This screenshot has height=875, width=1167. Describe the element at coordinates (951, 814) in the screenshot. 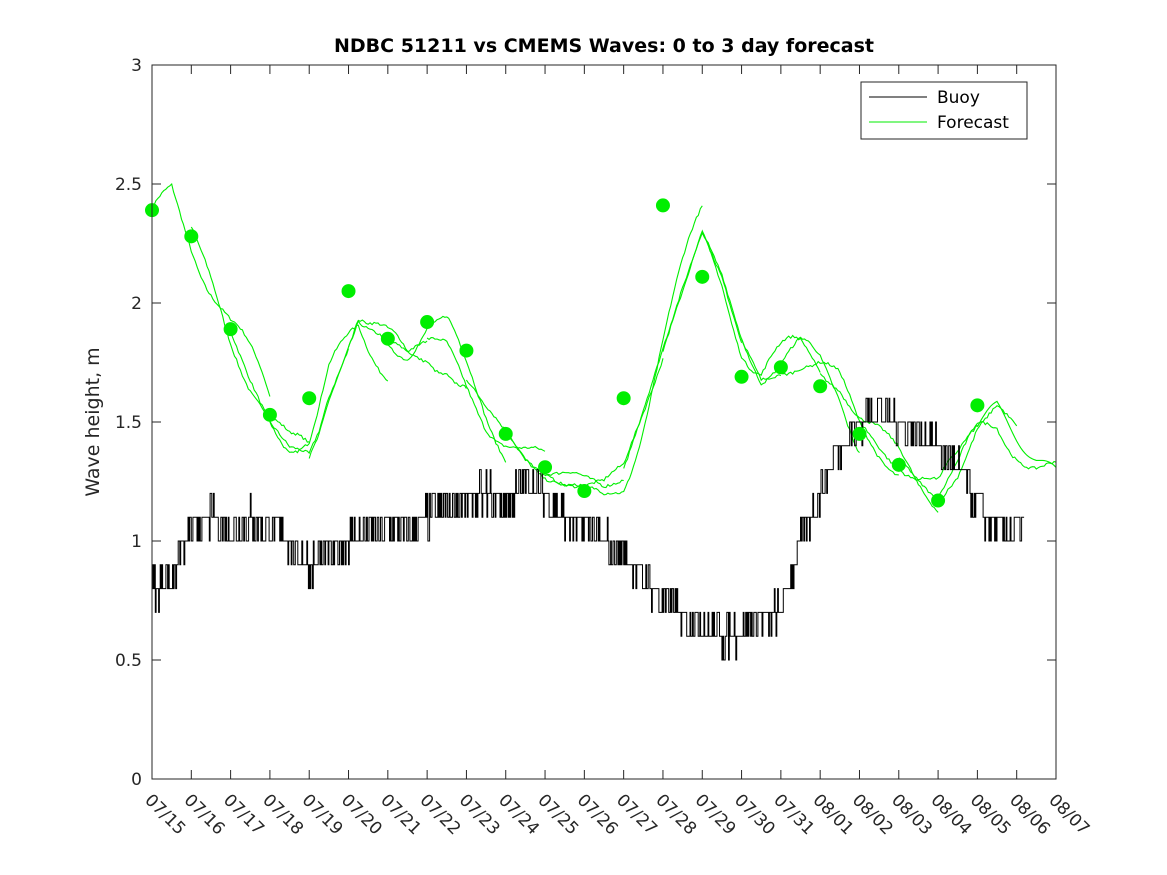

I see `x-tick-label: 08/04` at that location.